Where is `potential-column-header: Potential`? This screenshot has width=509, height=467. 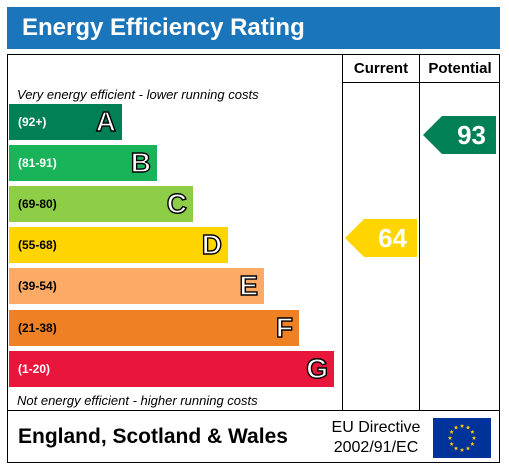
potential-column-header: Potential is located at coordinates (460, 68).